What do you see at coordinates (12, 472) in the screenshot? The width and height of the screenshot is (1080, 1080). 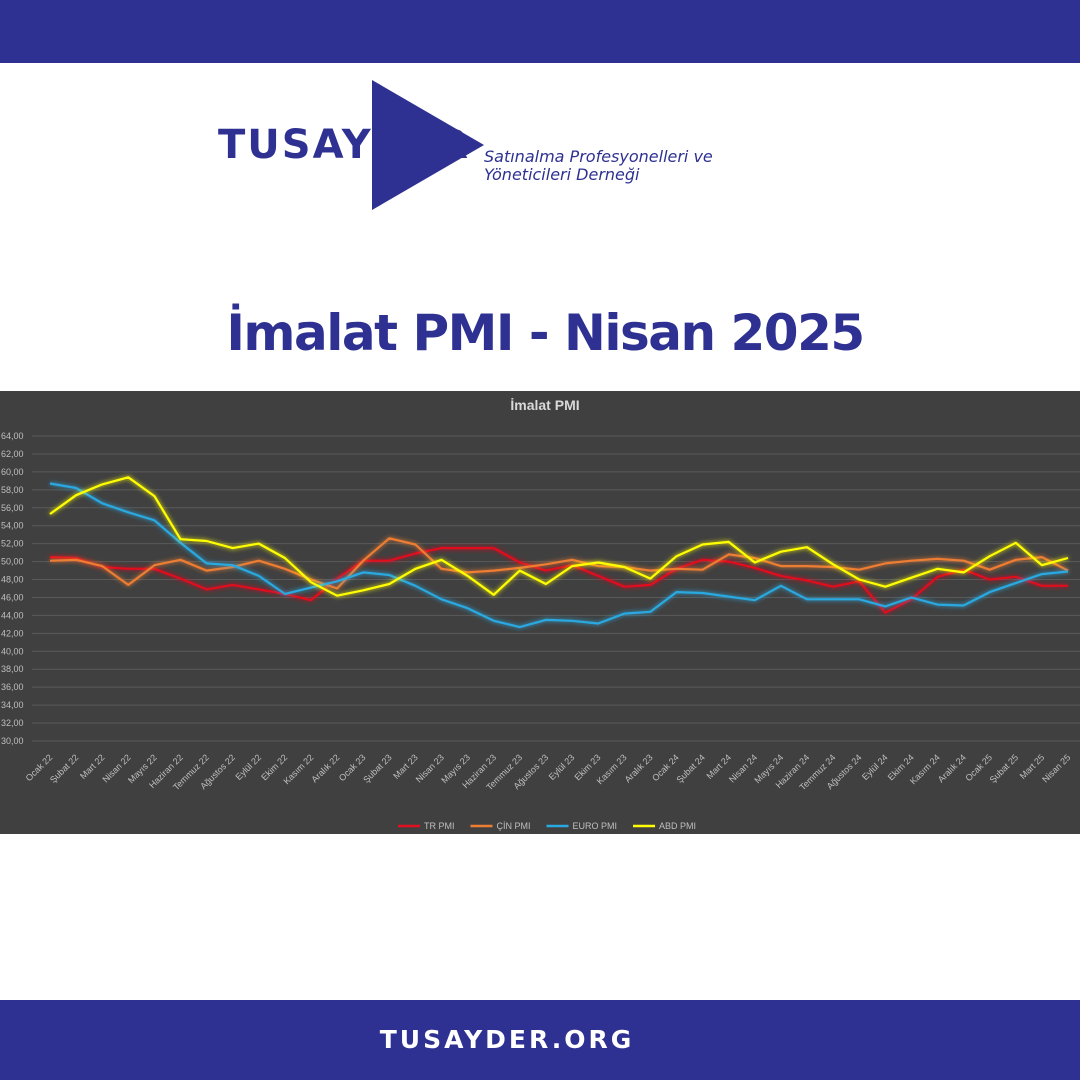 I see `y-tick-label: 60,00` at bounding box center [12, 472].